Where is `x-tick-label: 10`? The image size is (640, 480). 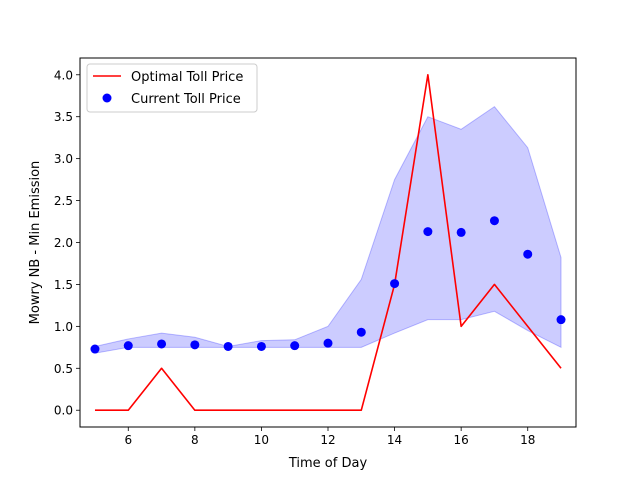 x-tick-label: 10 is located at coordinates (261, 440).